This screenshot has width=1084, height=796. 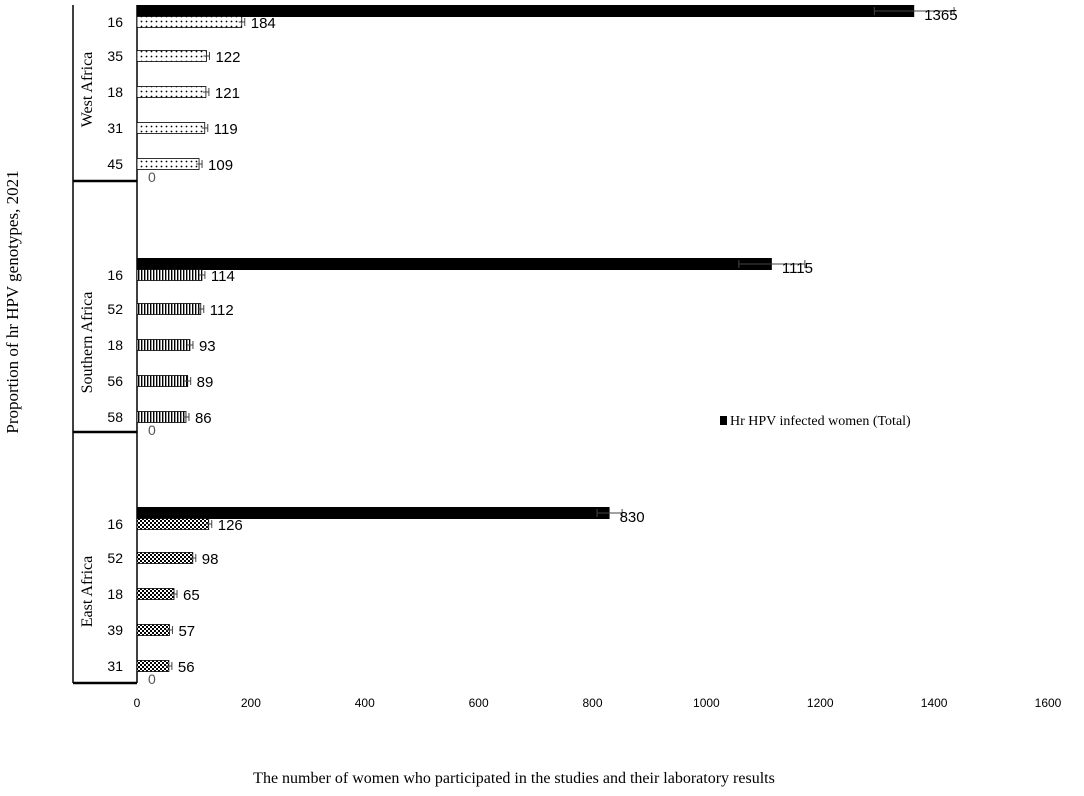 I want to click on category-label-west-africa-16: 16, so click(x=115, y=22).